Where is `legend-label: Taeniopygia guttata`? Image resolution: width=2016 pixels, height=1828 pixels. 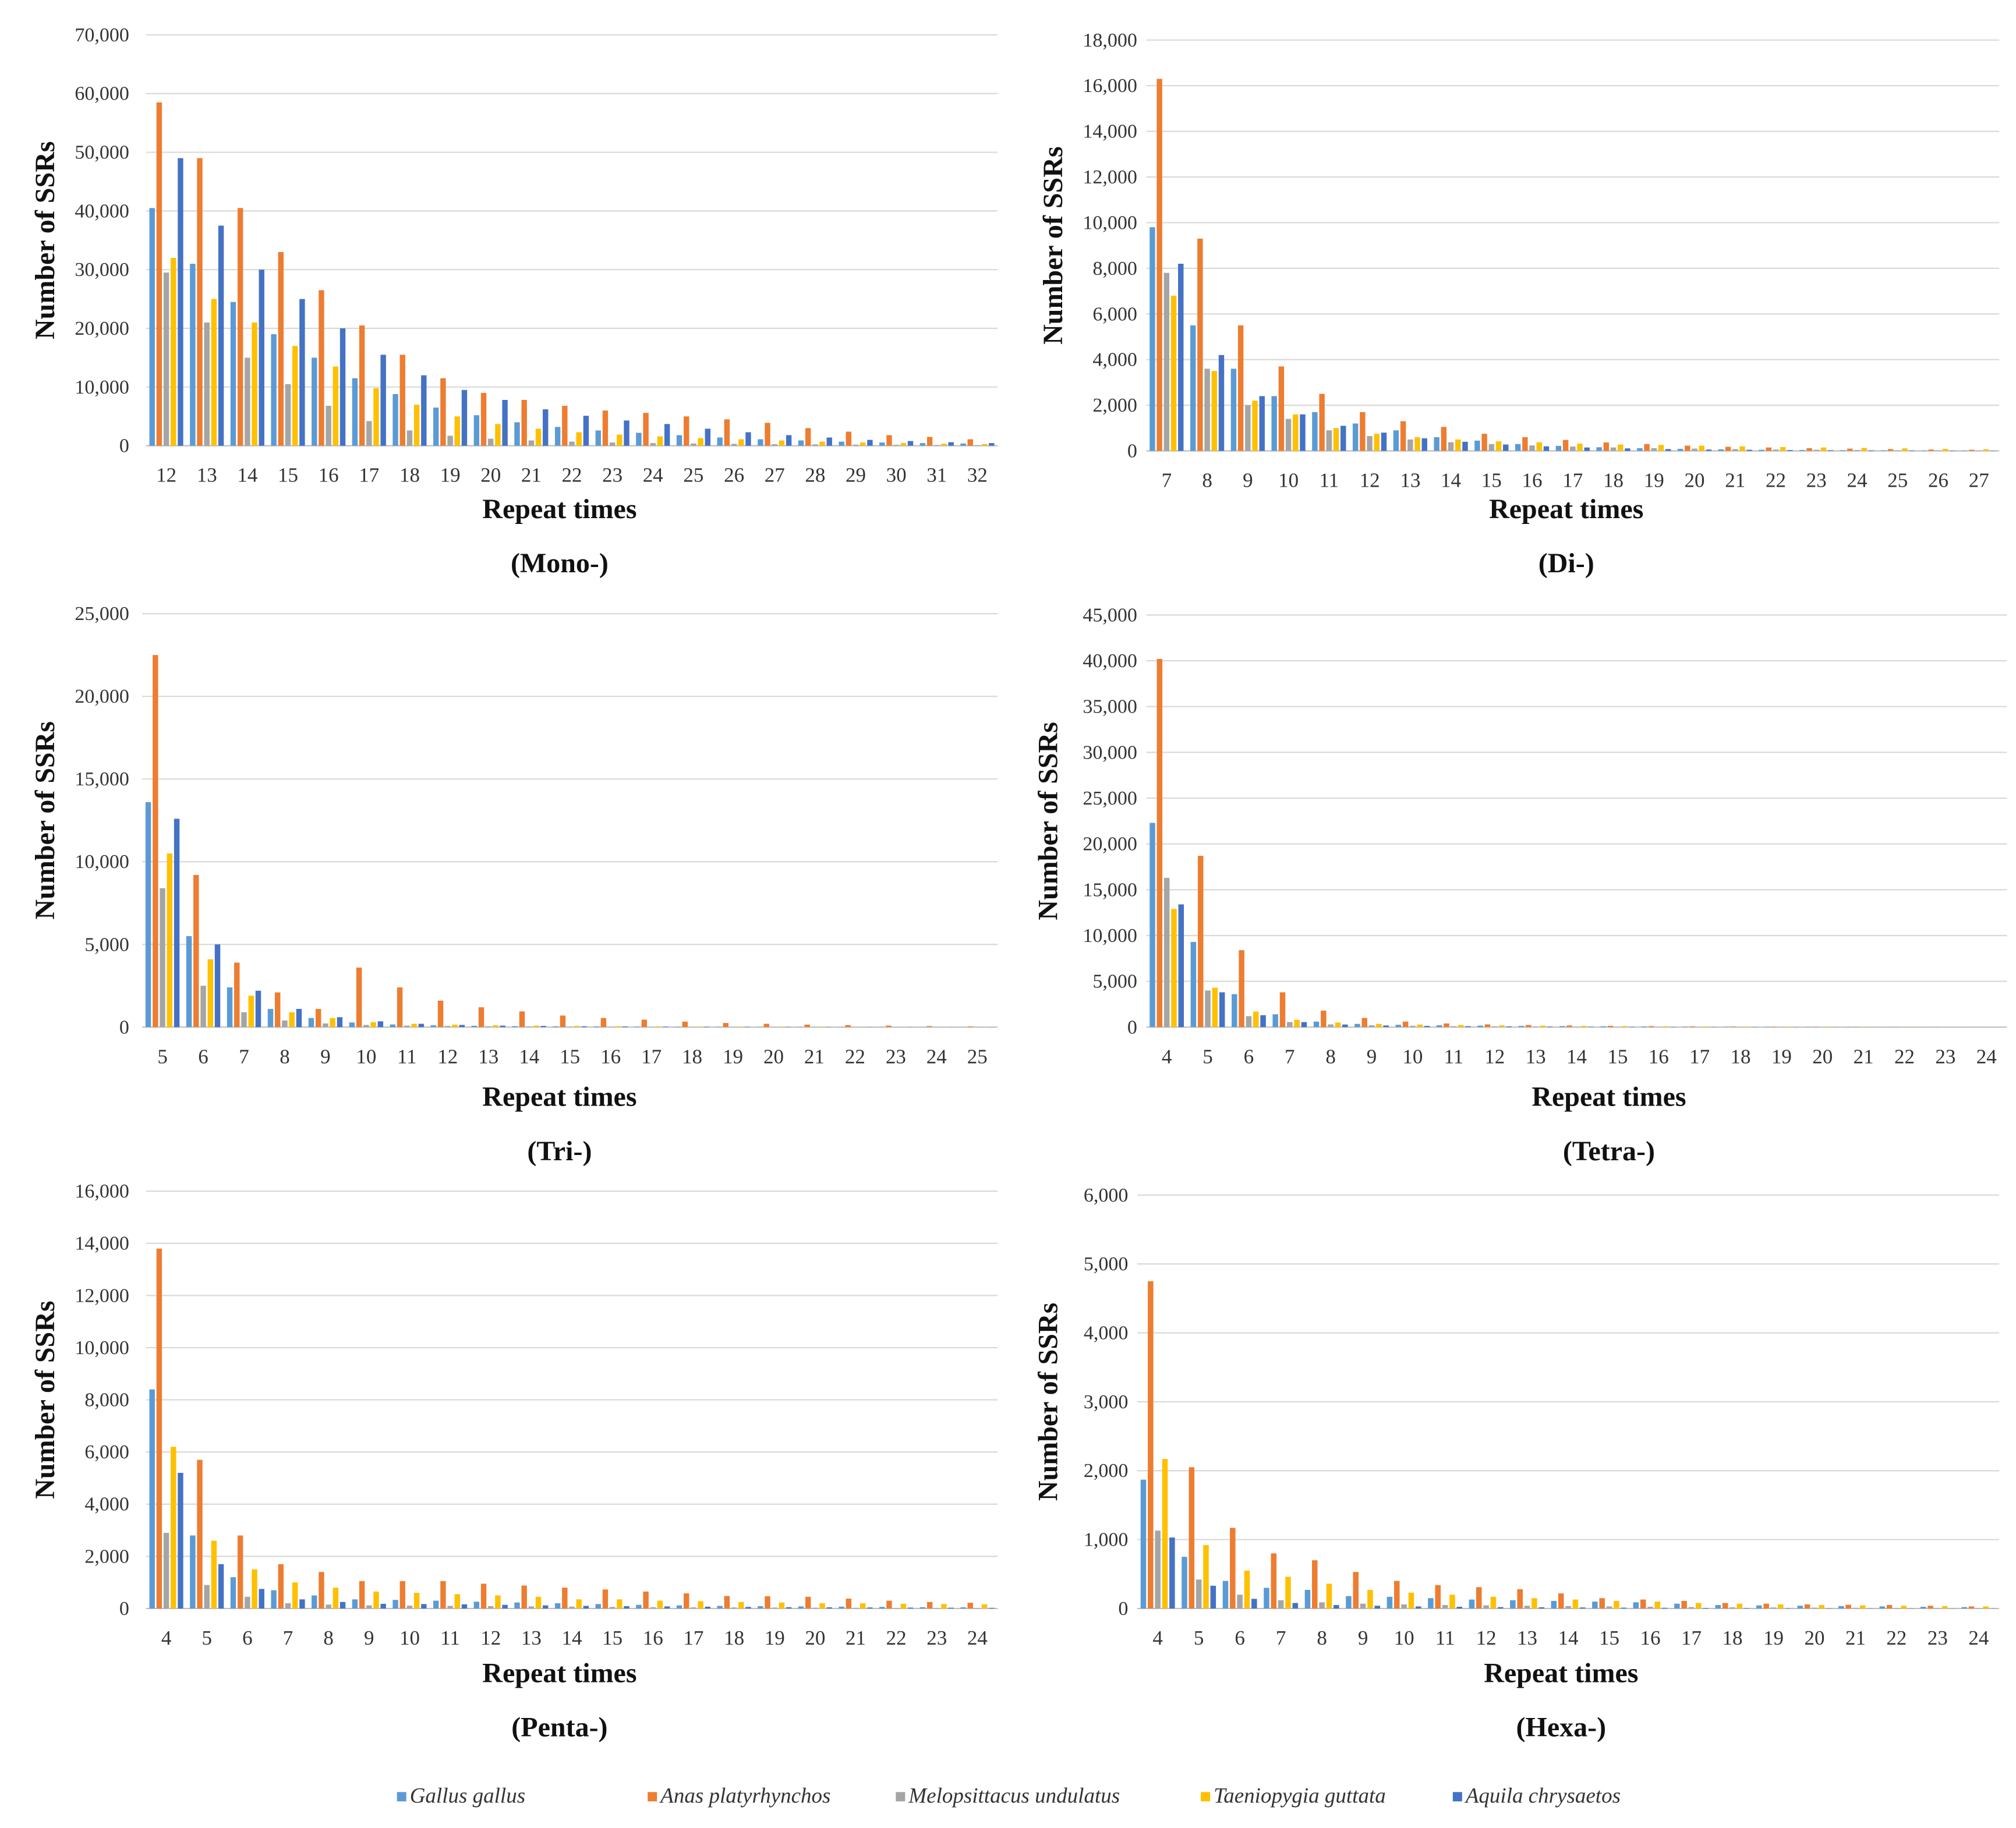 legend-label: Taeniopygia guttata is located at coordinates (1300, 1796).